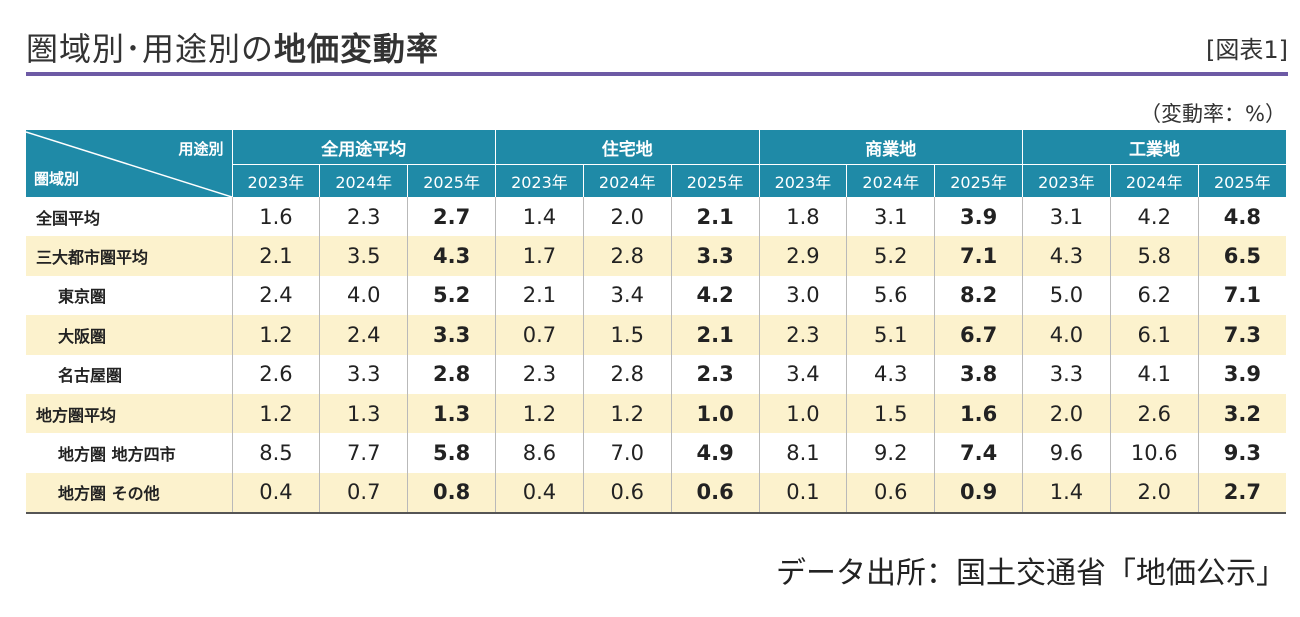  I want to click on table-cell: 4.8, so click(1242, 217).